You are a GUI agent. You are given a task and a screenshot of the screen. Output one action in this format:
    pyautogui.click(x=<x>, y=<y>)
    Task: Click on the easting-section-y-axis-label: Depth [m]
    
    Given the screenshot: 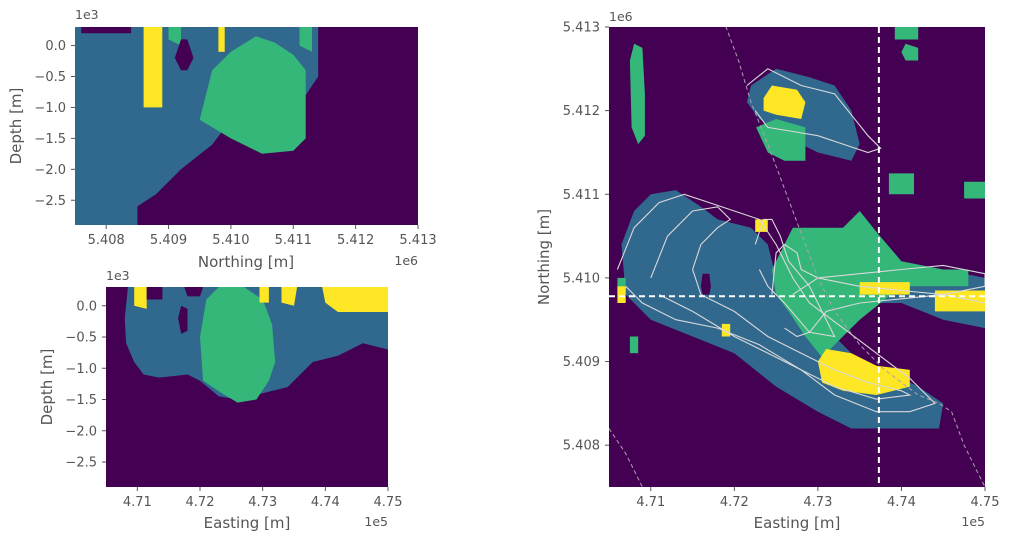 What is the action you would take?
    pyautogui.click(x=47, y=387)
    